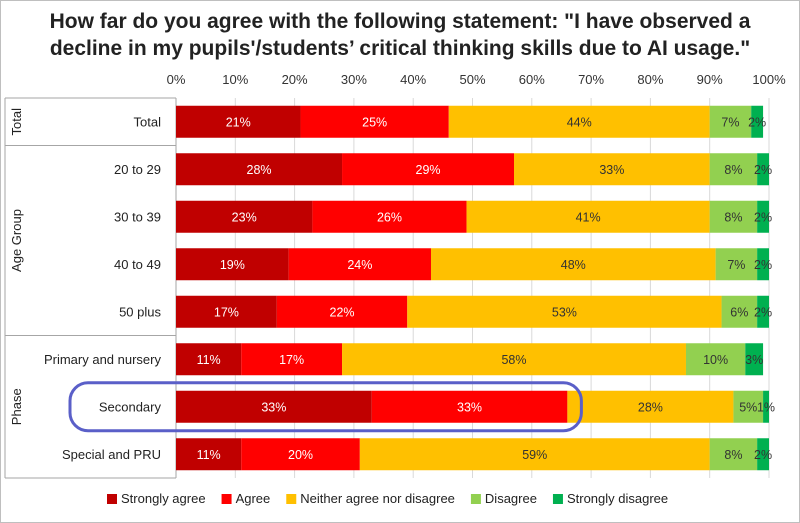 The height and width of the screenshot is (523, 800). I want to click on data-label: 1%, so click(766, 407).